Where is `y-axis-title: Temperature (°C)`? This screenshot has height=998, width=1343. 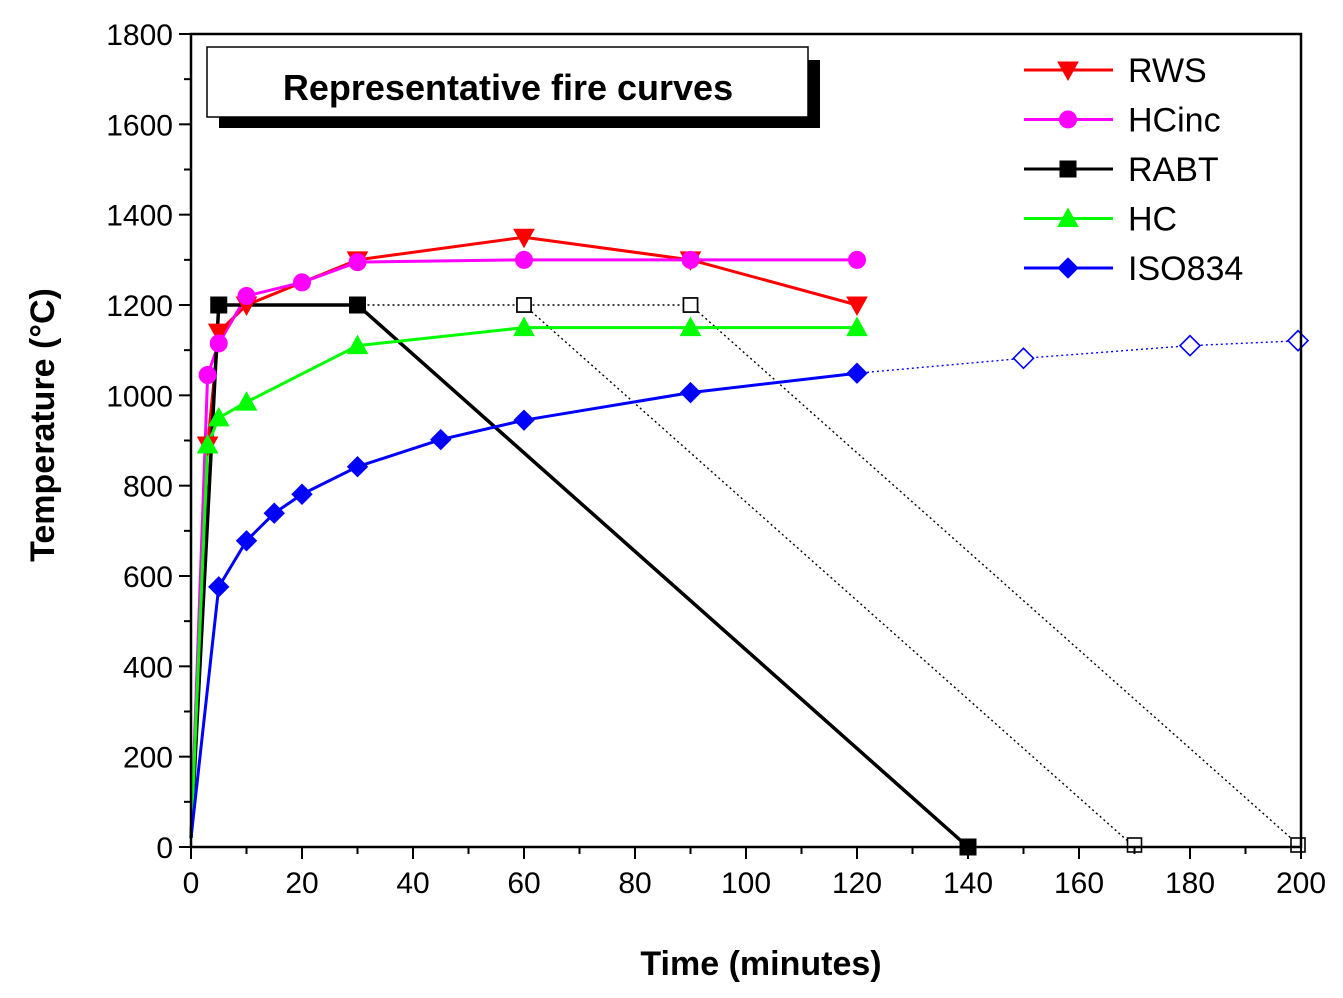
y-axis-title: Temperature (°C) is located at coordinates (43, 425).